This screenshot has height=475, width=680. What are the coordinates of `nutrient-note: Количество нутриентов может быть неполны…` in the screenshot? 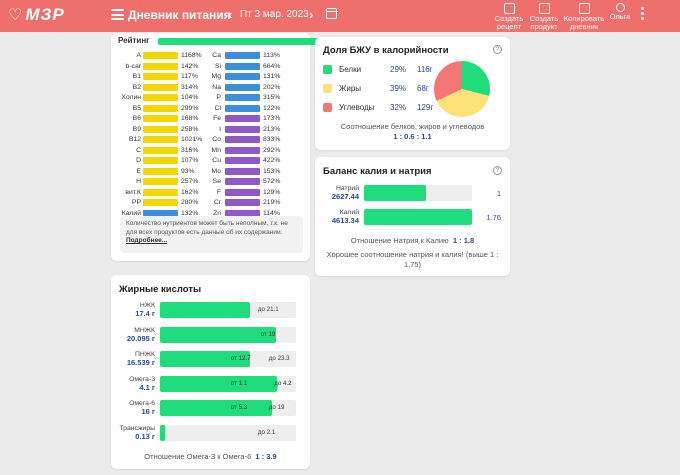 It's located at (211, 234).